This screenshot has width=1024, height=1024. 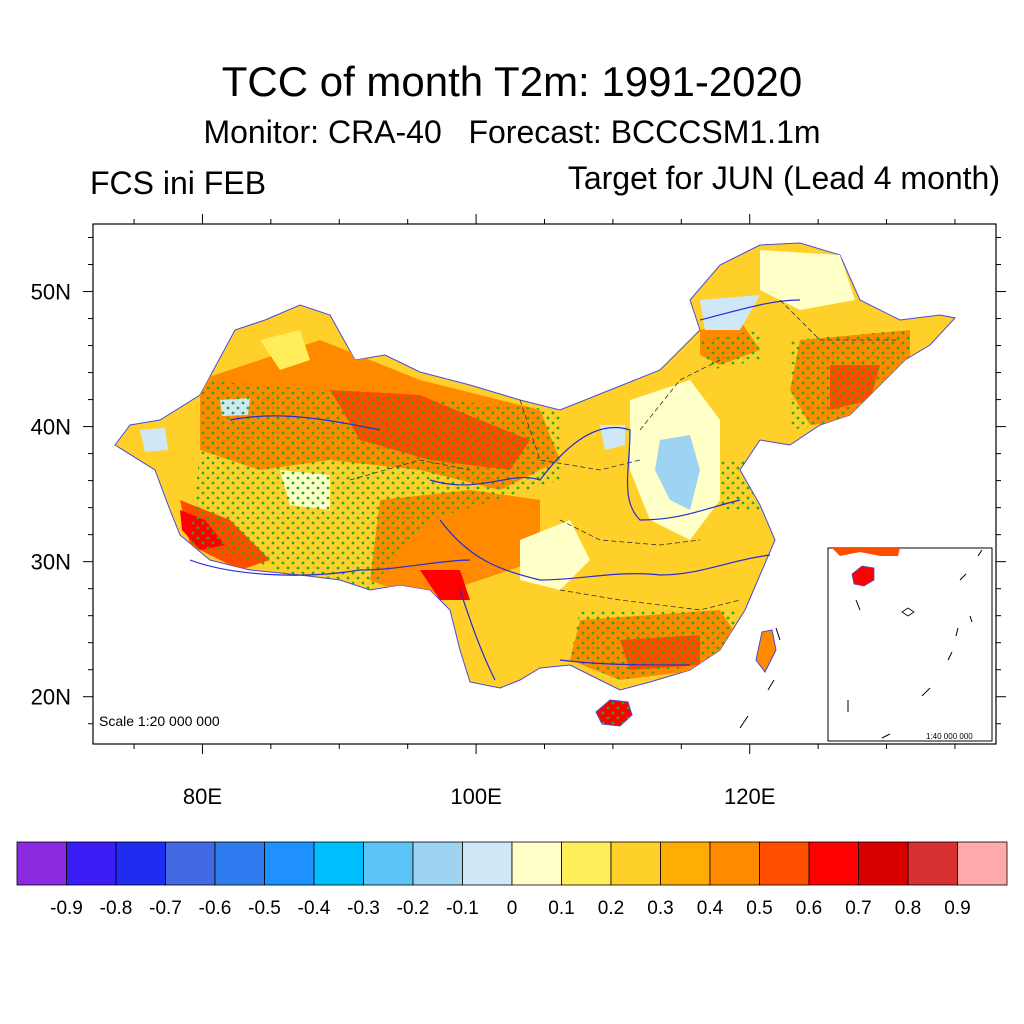 I want to click on inset-coast, so click(x=866, y=552).